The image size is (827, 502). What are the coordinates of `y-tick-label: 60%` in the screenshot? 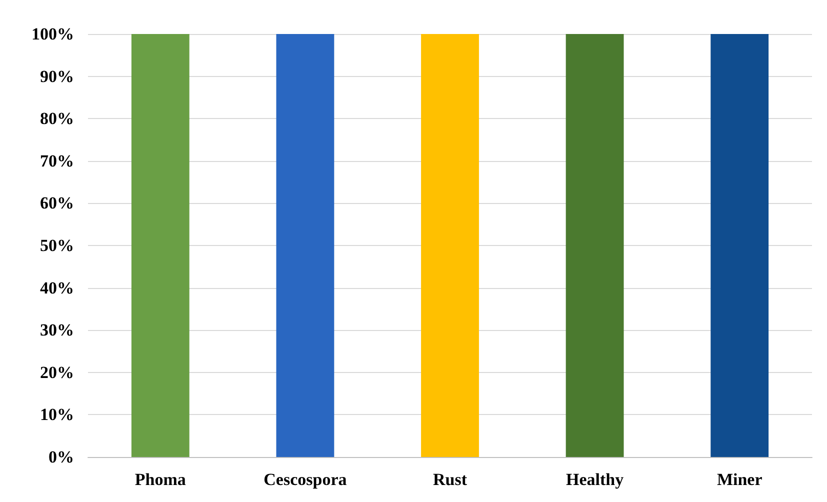 It's located at (57, 203).